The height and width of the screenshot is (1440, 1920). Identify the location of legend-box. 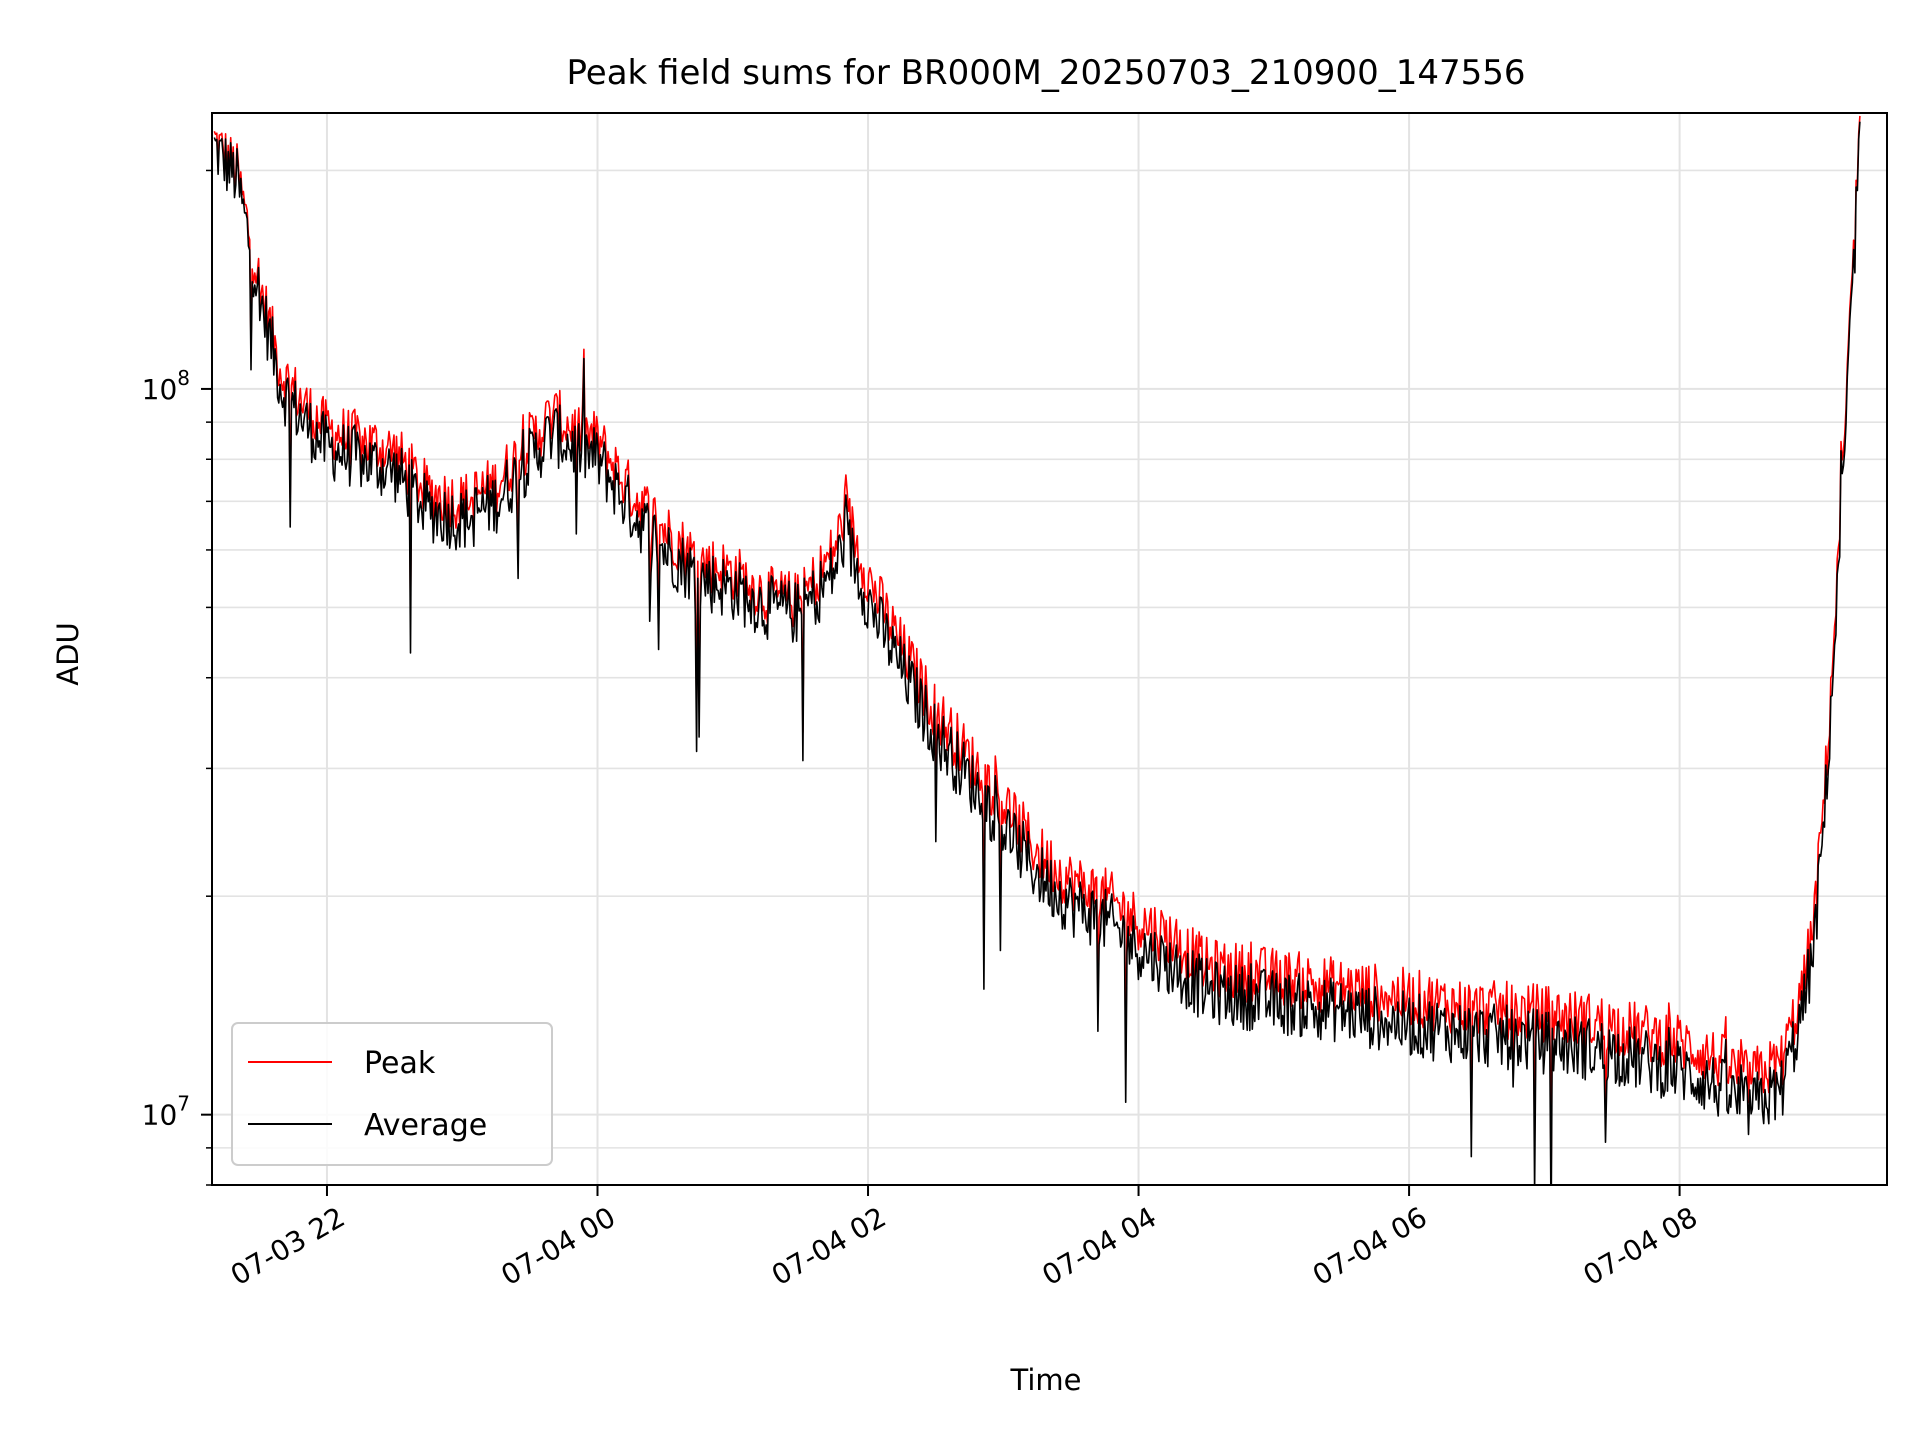
(392, 1094).